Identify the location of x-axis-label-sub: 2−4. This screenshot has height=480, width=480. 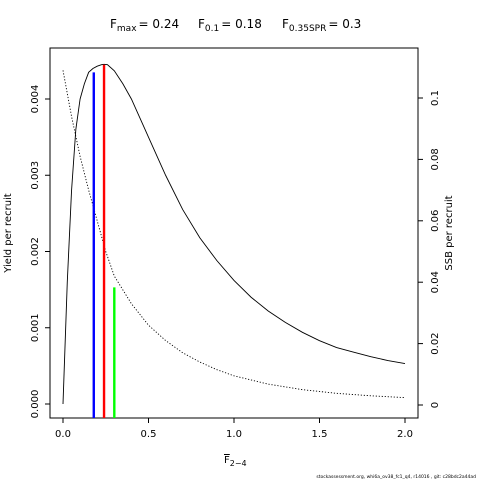
(238, 463).